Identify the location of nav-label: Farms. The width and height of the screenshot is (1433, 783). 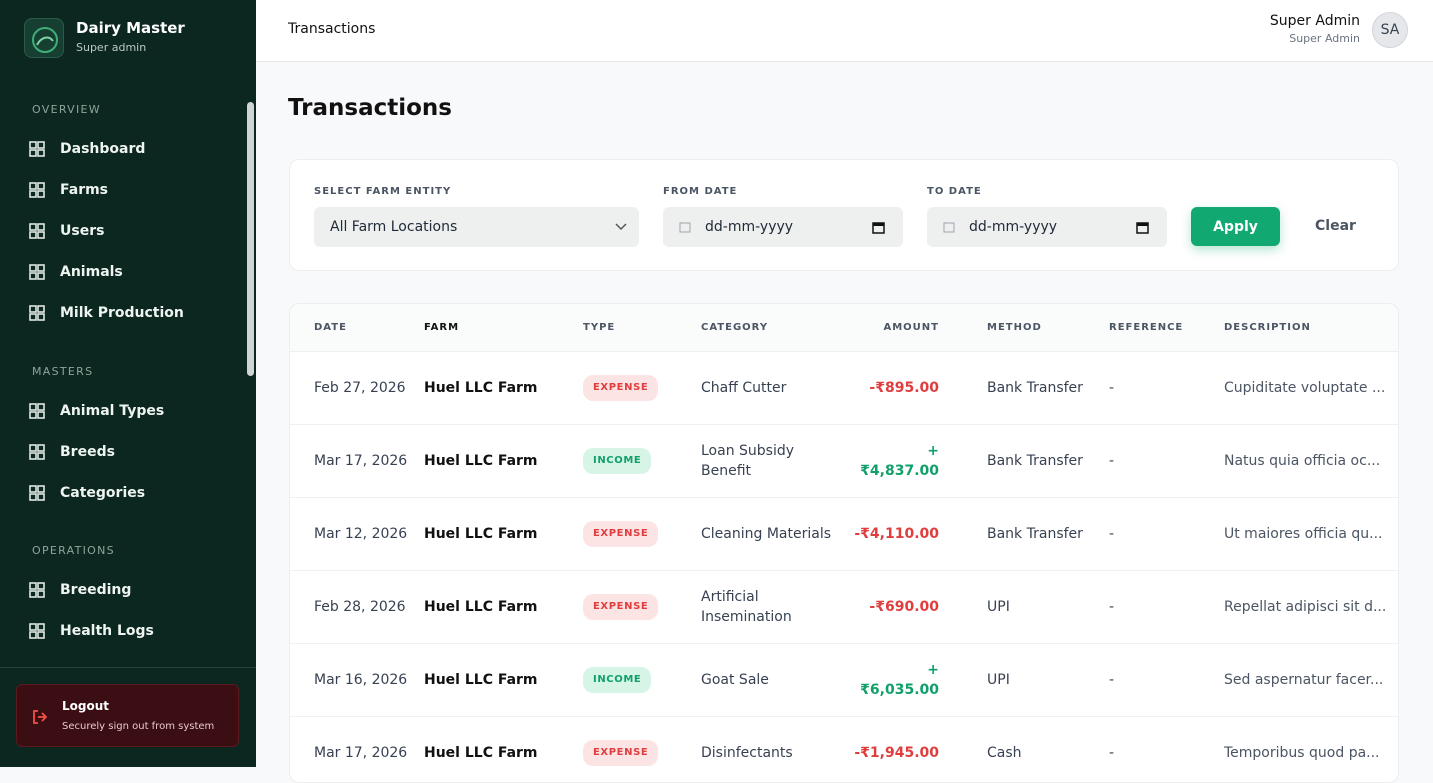
(84, 190).